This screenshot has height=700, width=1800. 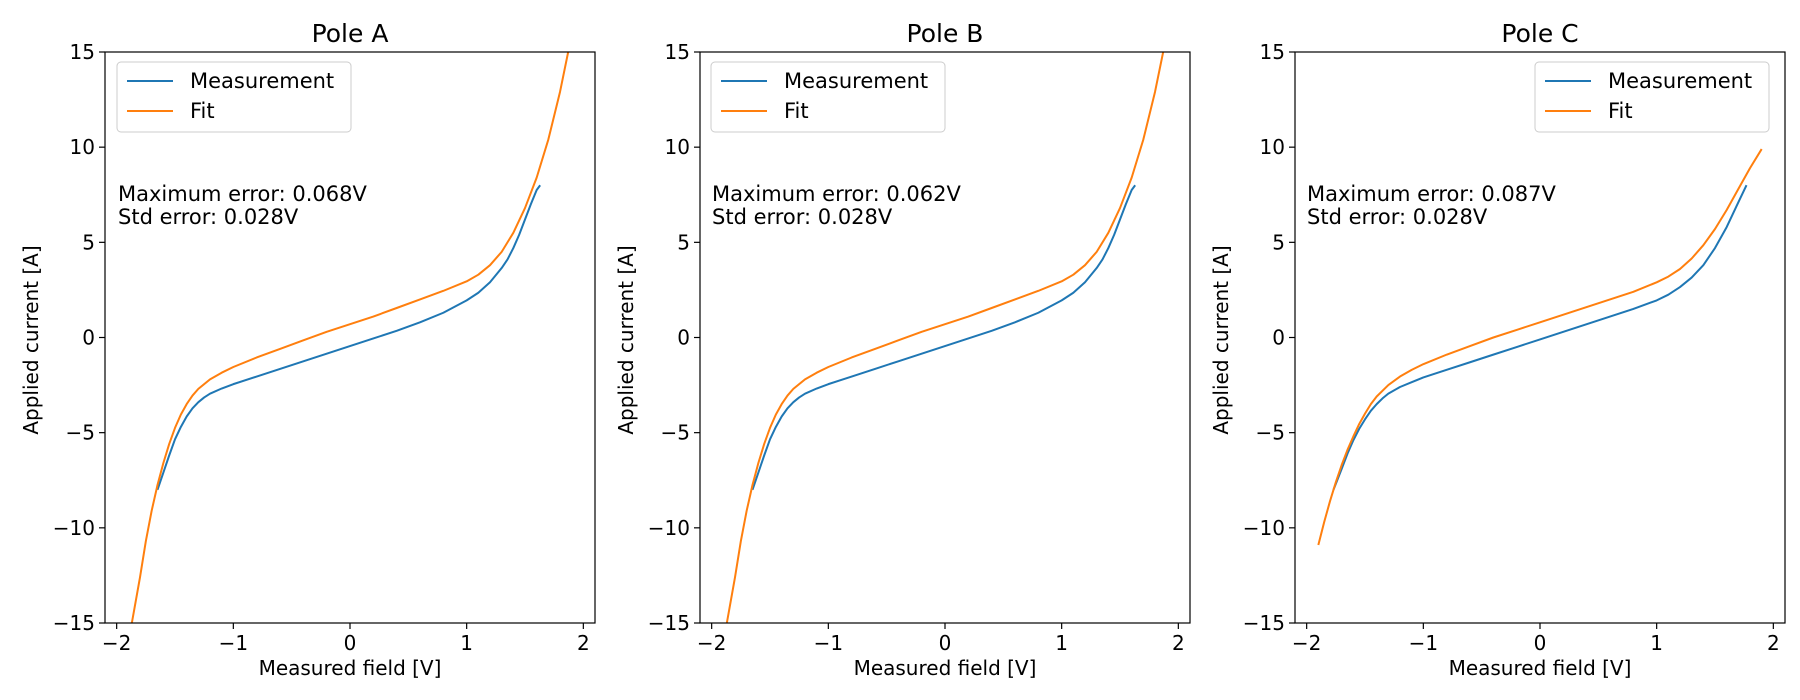 I want to click on series-line-fit, so click(x=1540, y=347).